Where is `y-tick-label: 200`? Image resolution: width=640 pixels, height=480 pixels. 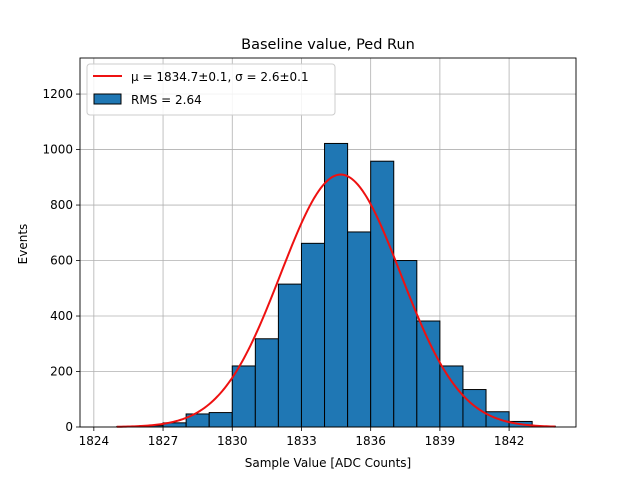 y-tick-label: 200 is located at coordinates (61, 372).